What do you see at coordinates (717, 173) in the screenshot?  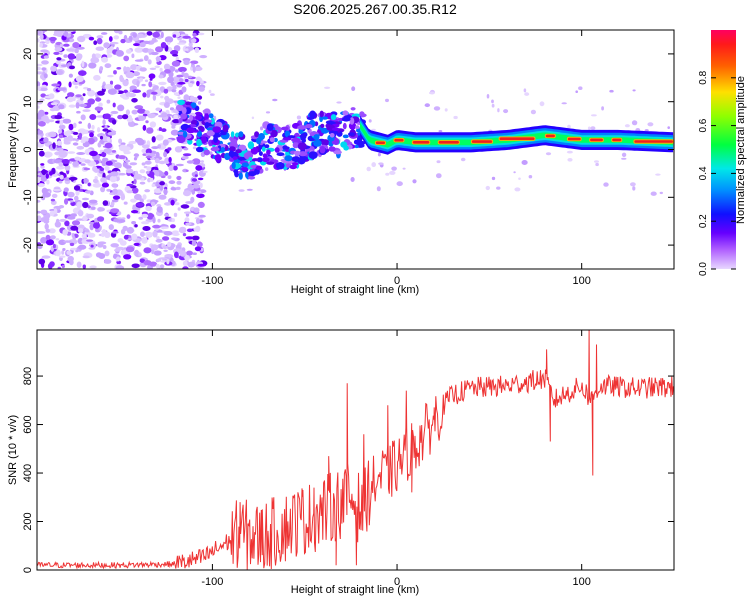 I see `colorbar-ticks: 0.0 0.2 0.4 0.6 0.8` at bounding box center [717, 173].